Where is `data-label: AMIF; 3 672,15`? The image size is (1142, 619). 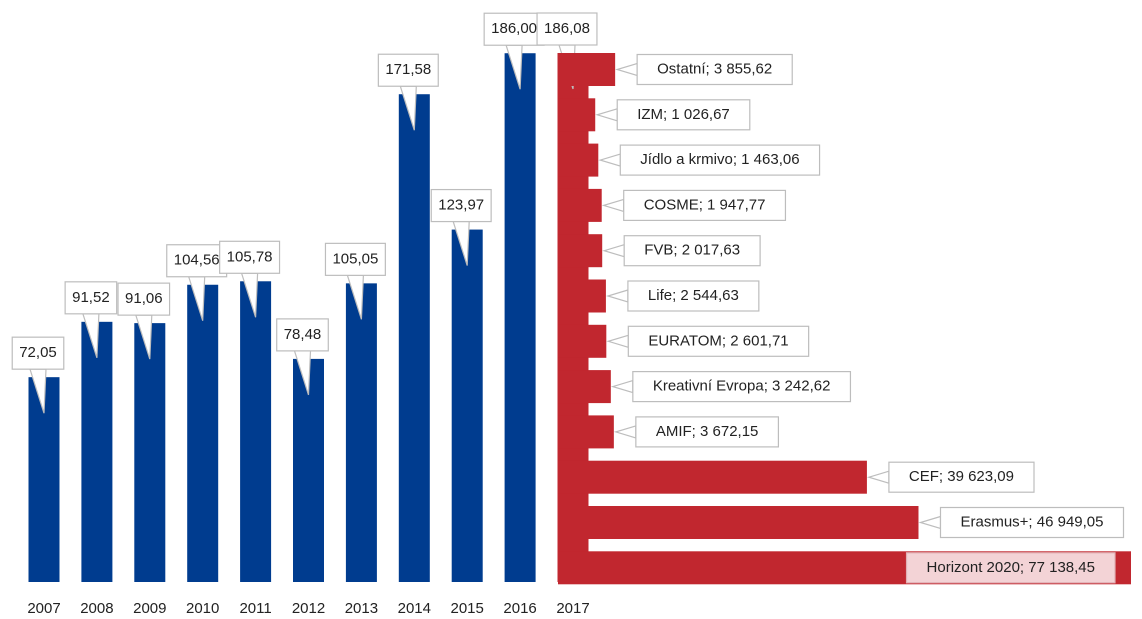 data-label: AMIF; 3 672,15 is located at coordinates (696, 432).